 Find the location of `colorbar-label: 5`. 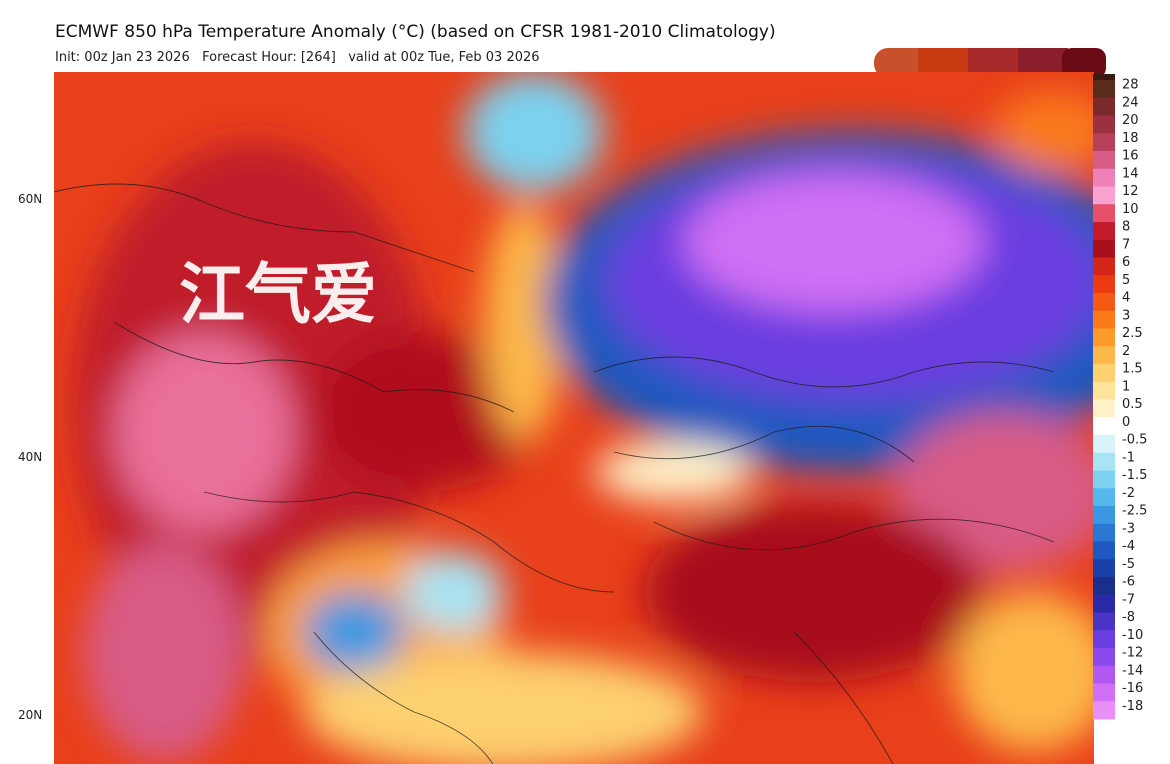

colorbar-label: 5 is located at coordinates (1126, 280).